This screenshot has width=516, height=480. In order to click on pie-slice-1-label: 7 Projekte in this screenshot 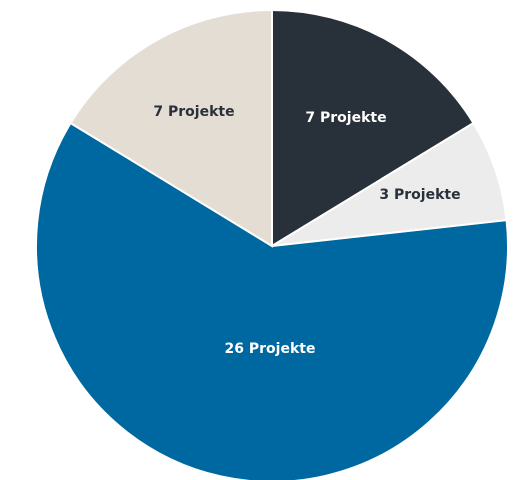, I will do `click(345, 118)`.